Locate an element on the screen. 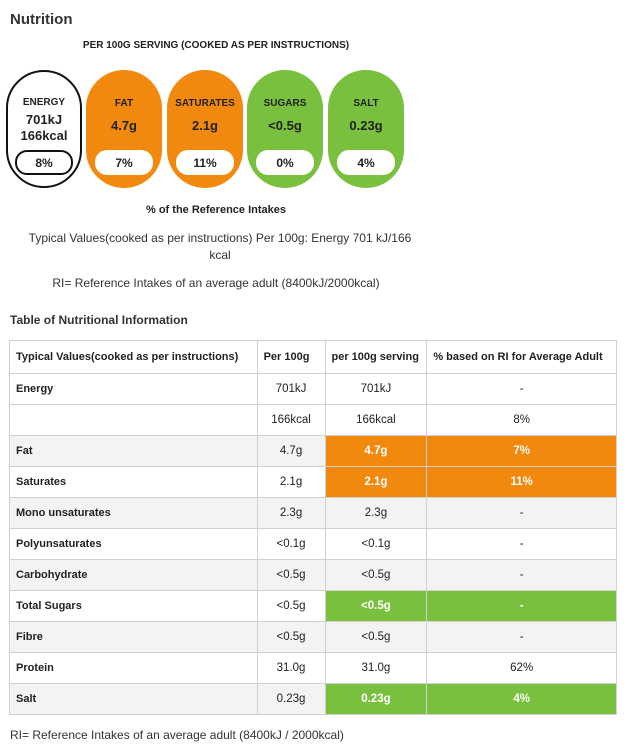 The image size is (624, 748). table-row: Energy 701kJ 701kJ - is located at coordinates (313, 389).